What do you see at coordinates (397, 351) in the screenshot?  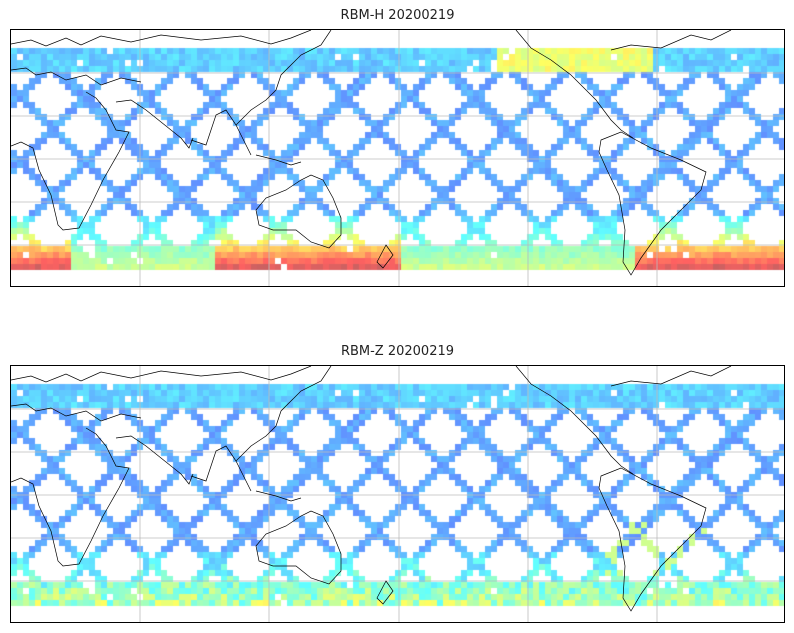 I see `map-title-rbm-z: RBM-Z 20200219` at bounding box center [397, 351].